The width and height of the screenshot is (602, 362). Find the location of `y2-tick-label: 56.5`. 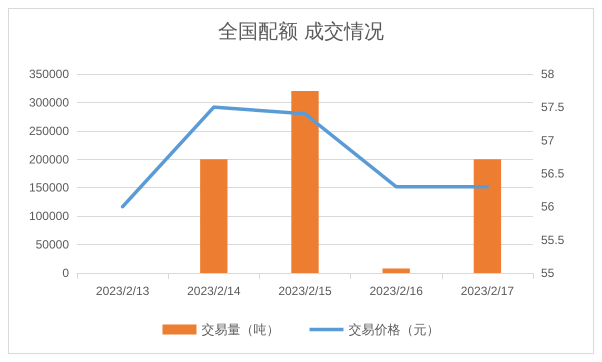

y2-tick-label: 56.5 is located at coordinates (553, 173).